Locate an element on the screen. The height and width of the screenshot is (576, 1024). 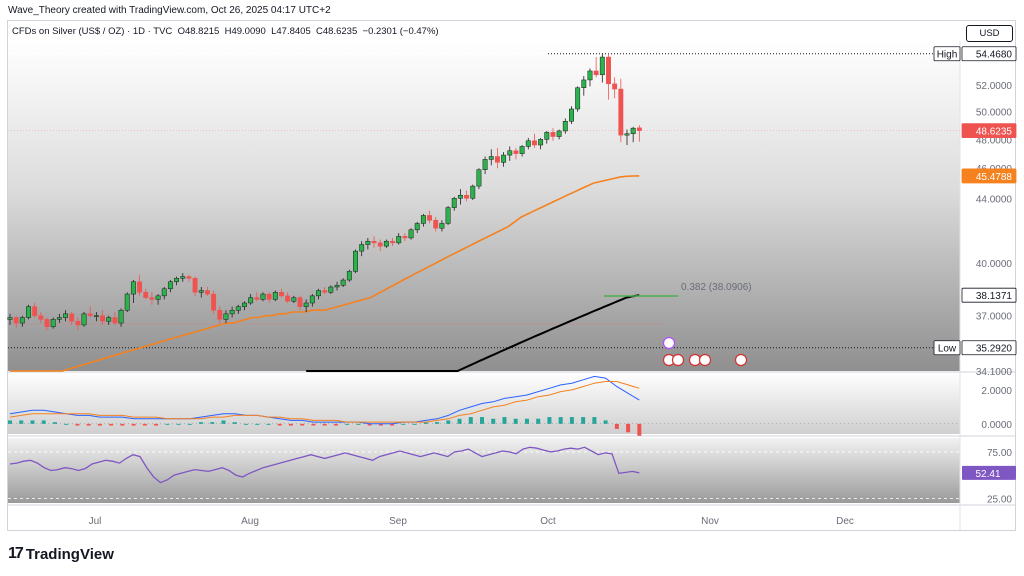
price-axis-tick: 50.0000 is located at coordinates (994, 113).